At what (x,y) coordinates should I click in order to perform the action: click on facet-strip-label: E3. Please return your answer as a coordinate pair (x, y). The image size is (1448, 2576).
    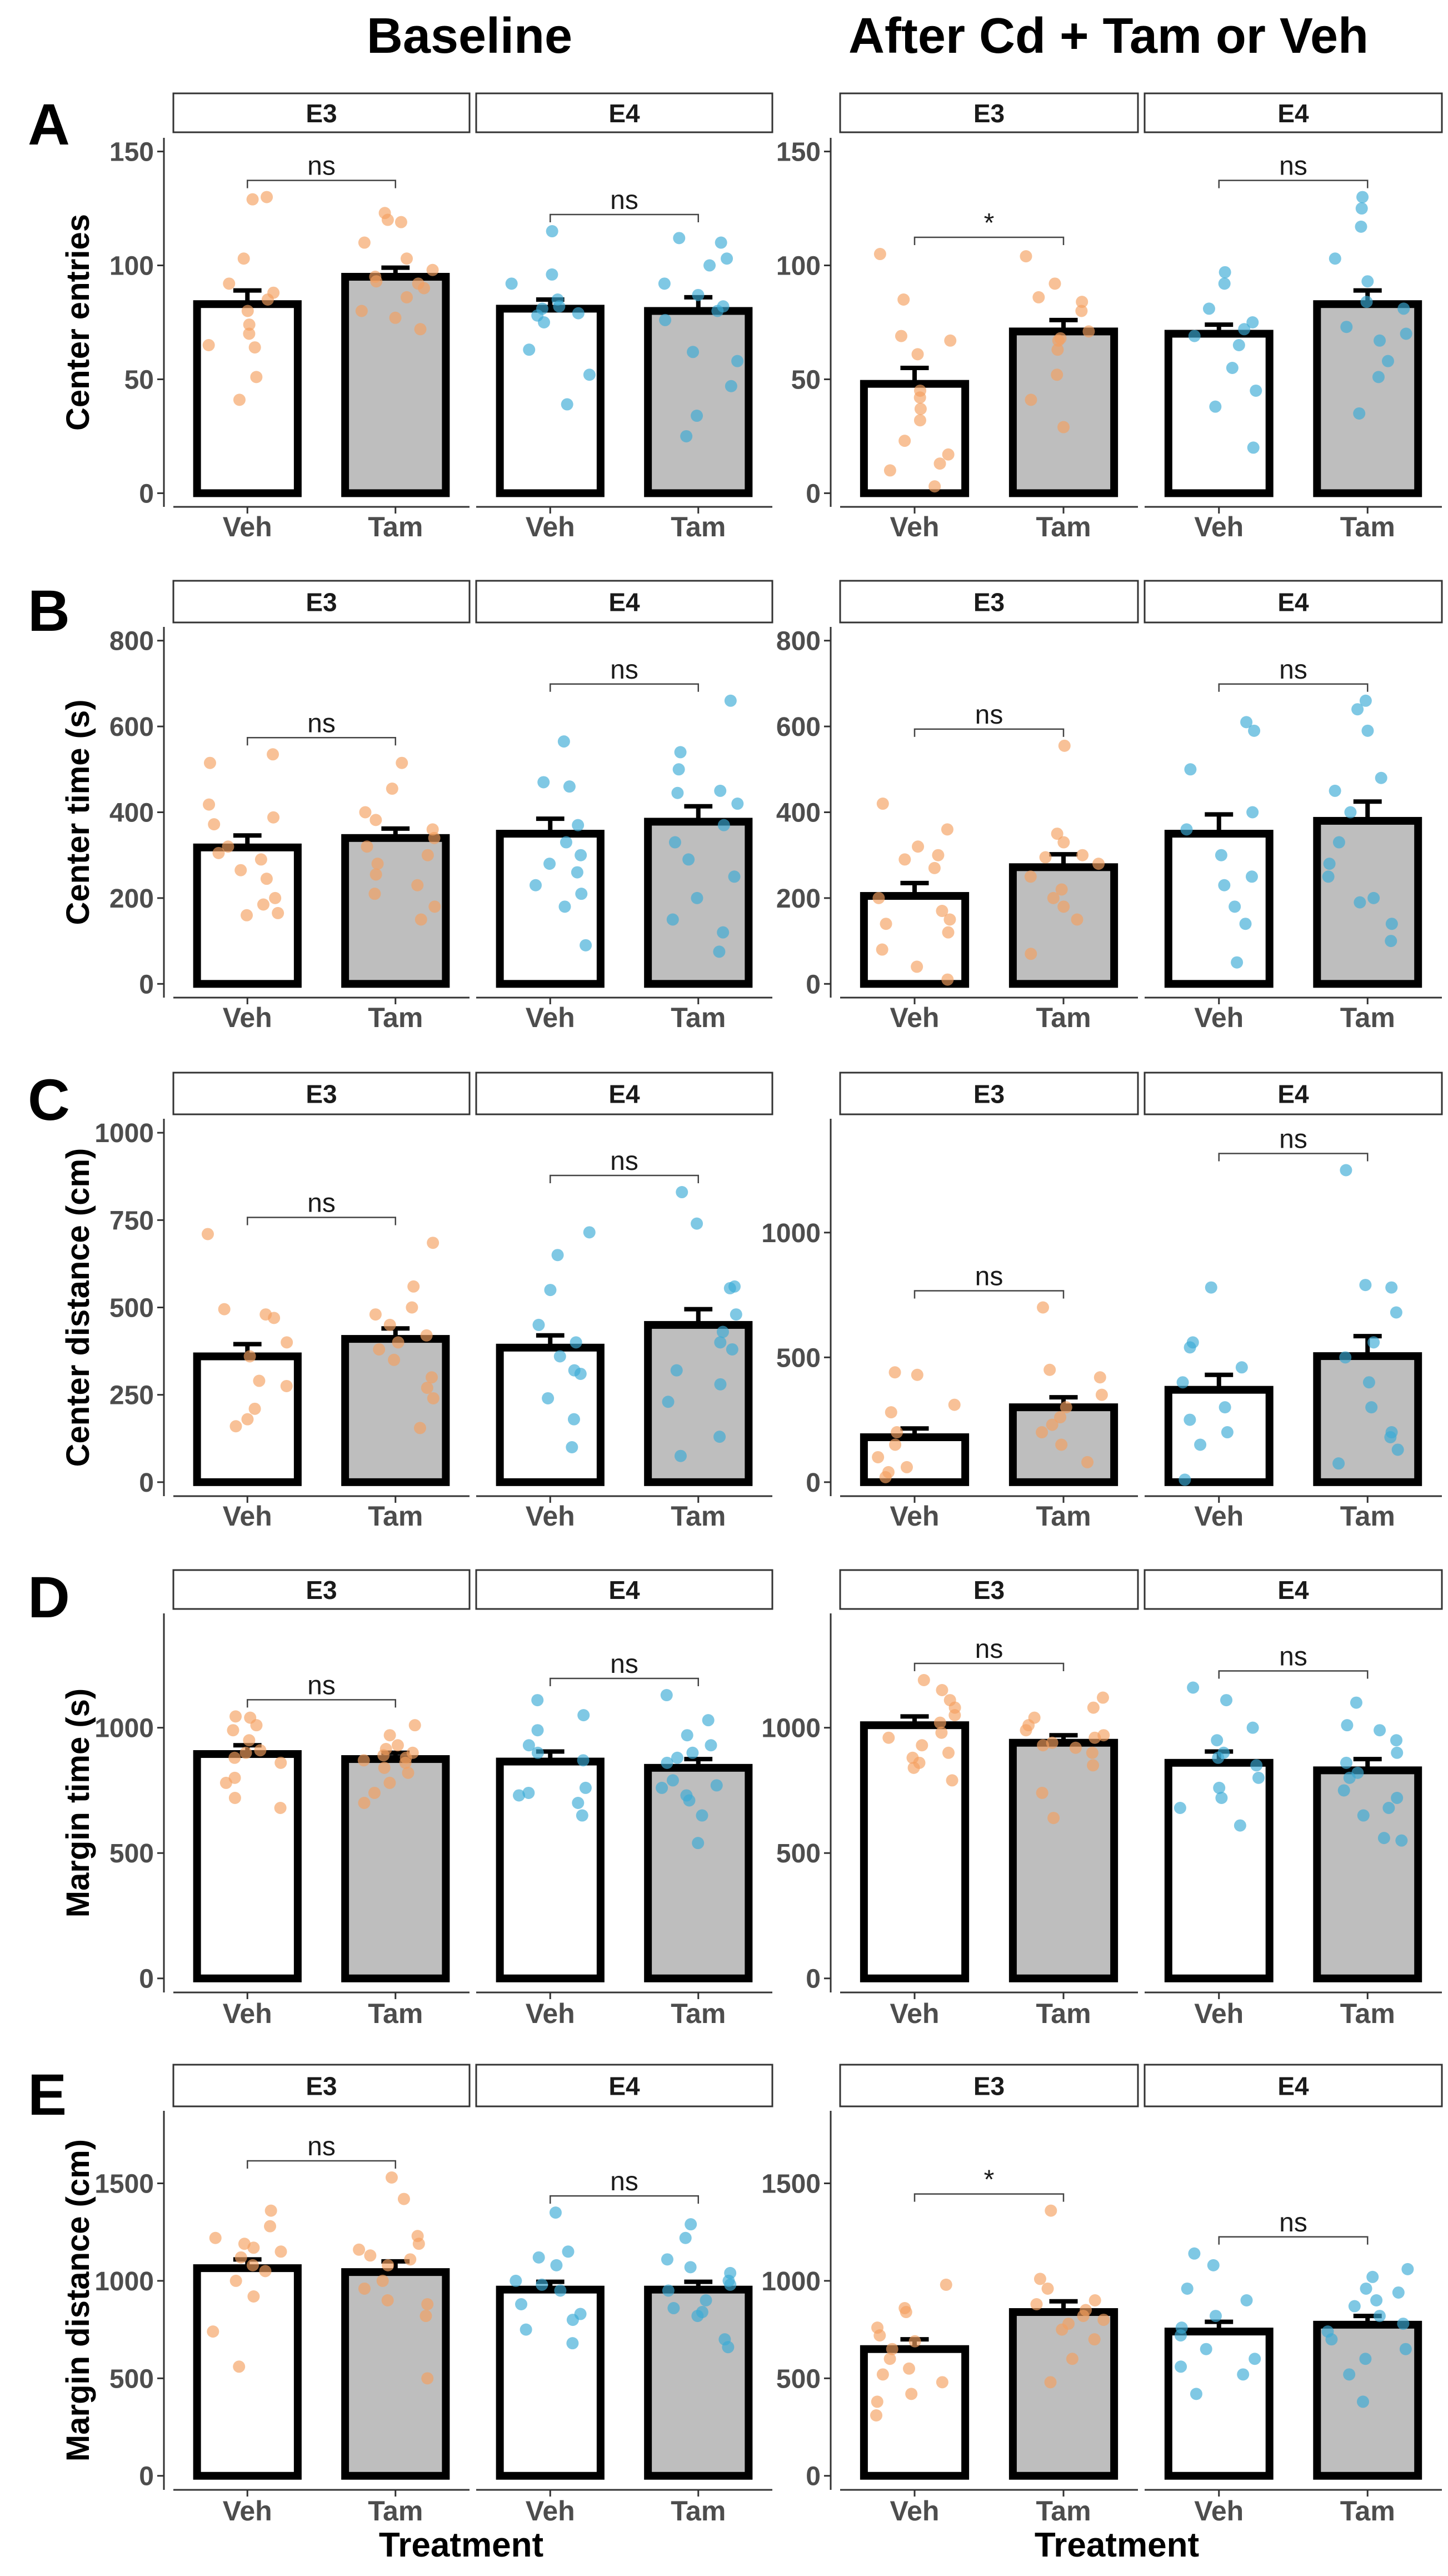
    Looking at the image, I should click on (989, 602).